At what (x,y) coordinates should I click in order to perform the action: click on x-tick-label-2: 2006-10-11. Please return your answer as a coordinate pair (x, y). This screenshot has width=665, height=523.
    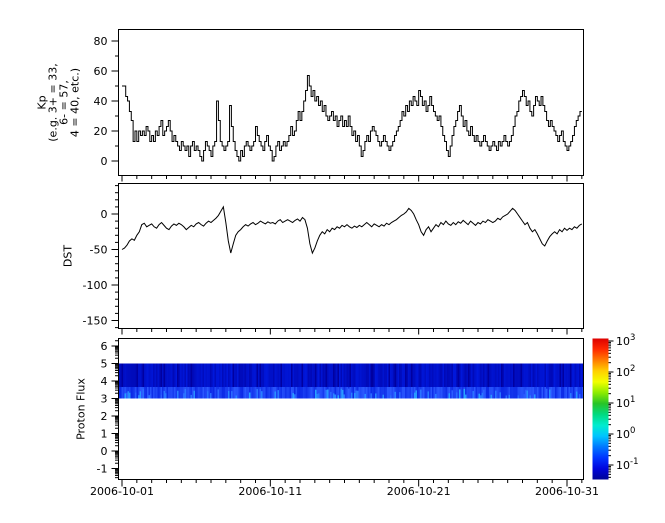
    Looking at the image, I should click on (270, 491).